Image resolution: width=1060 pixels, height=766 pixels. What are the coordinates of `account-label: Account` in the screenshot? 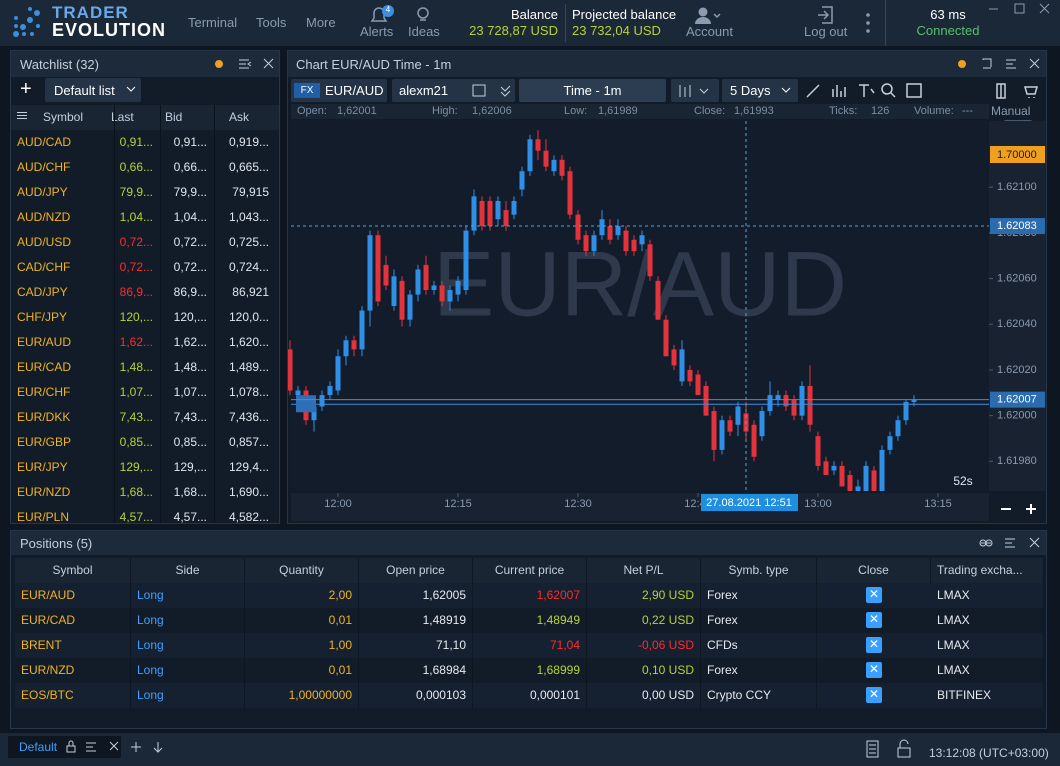 It's located at (709, 31).